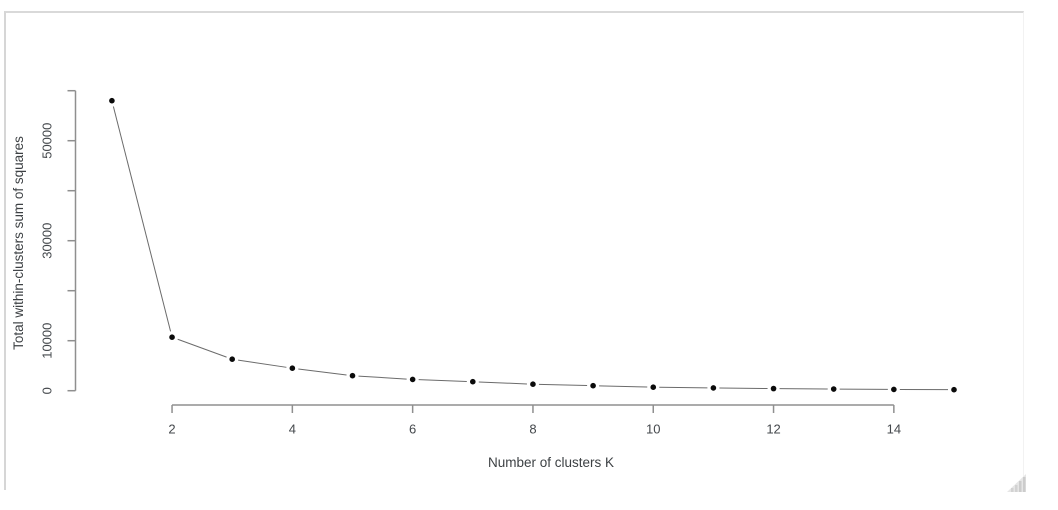 This screenshot has height=510, width=1058. I want to click on resize-grip-icon, so click(1016, 483).